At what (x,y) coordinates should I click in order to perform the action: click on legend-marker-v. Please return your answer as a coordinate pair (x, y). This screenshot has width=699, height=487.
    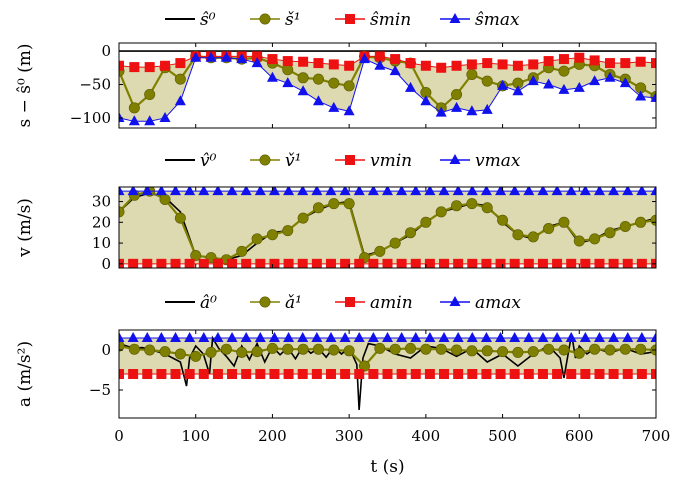
    Looking at the image, I should click on (265, 160).